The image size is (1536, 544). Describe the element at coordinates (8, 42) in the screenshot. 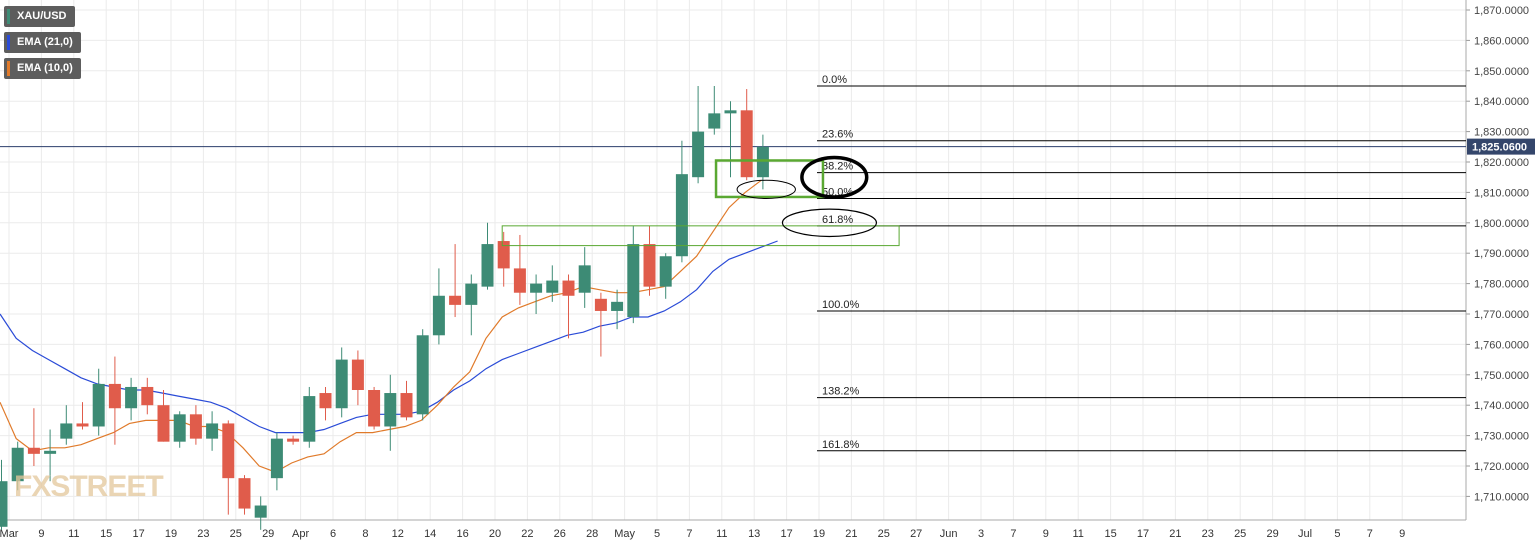

I see `legend-ema21-swatch` at that location.